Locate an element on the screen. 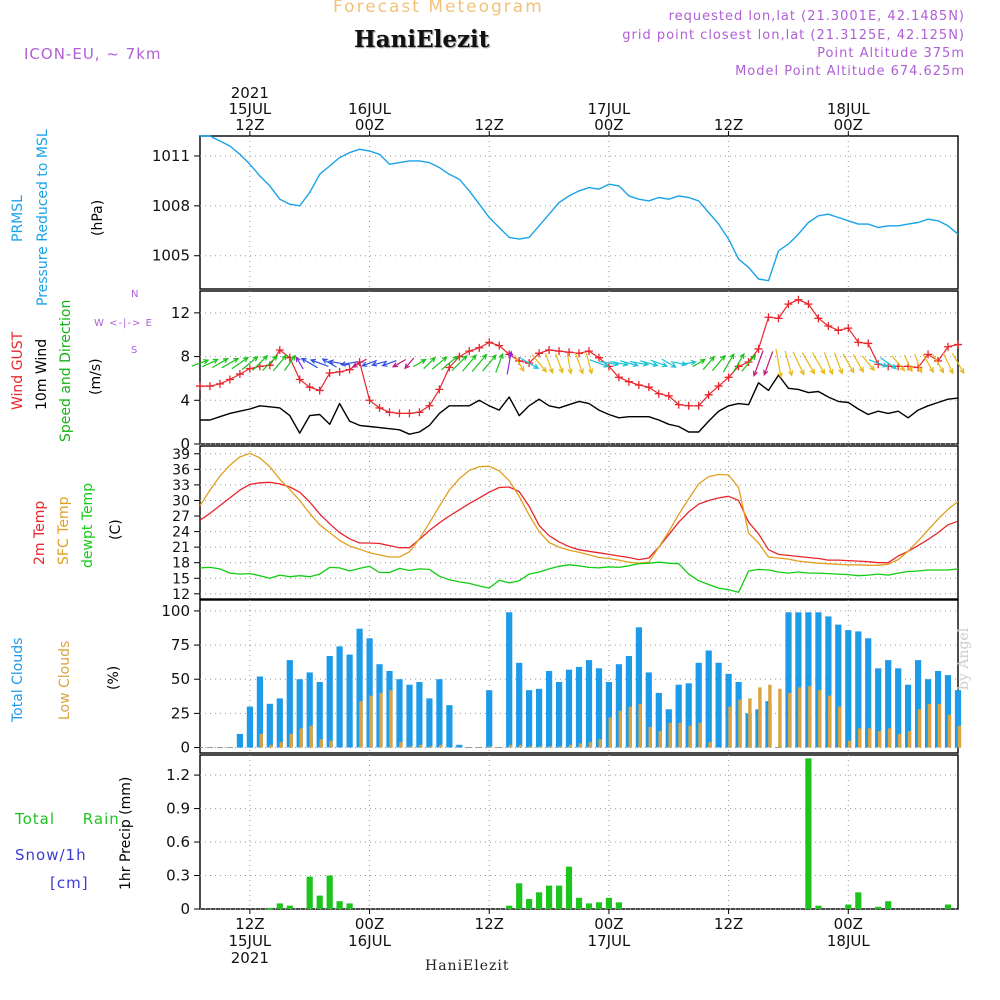 This screenshot has width=1000, height=1000. y-tick-label: 0.6 is located at coordinates (178, 842).